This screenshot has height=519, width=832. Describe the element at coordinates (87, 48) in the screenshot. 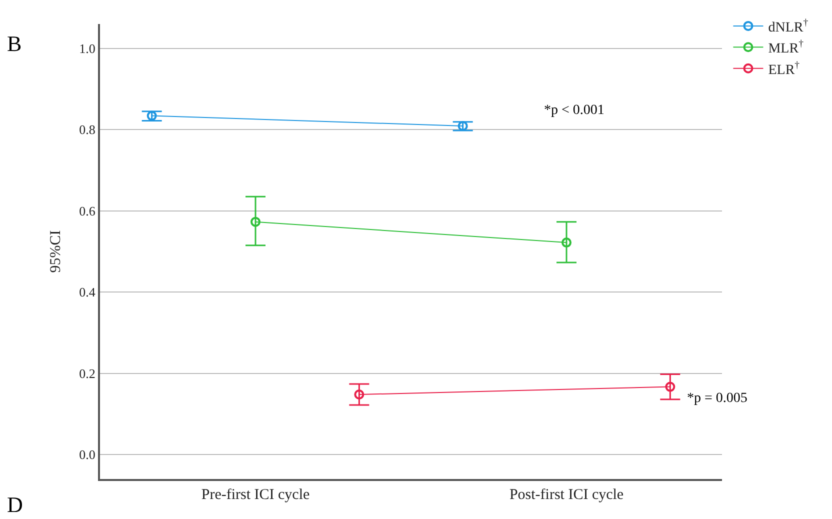

I see `y-tick-label: 1.0` at that location.